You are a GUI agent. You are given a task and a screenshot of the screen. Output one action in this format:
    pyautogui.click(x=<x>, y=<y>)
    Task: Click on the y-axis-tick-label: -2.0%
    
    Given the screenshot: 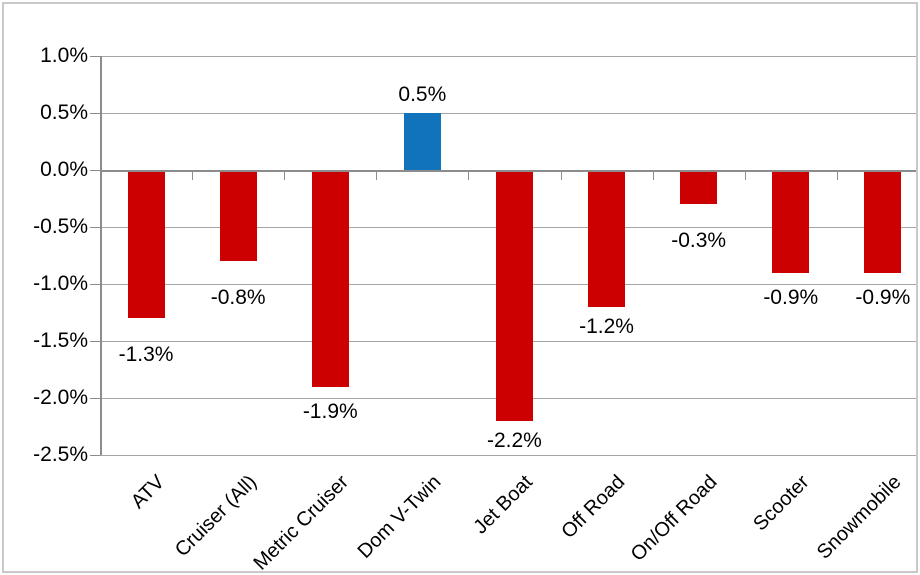 What is the action you would take?
    pyautogui.click(x=60, y=397)
    